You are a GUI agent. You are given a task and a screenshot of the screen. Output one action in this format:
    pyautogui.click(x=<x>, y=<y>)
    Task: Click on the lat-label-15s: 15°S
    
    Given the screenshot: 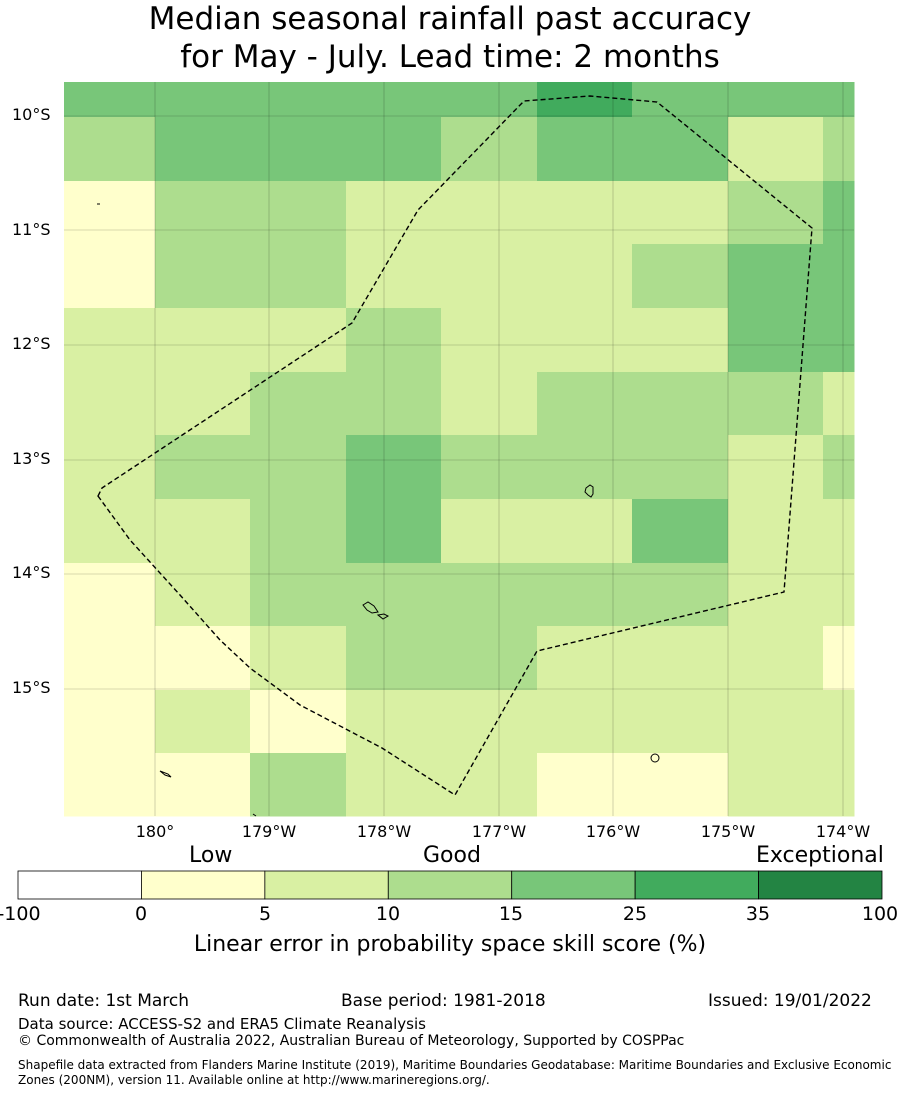 What is the action you would take?
    pyautogui.click(x=31, y=687)
    